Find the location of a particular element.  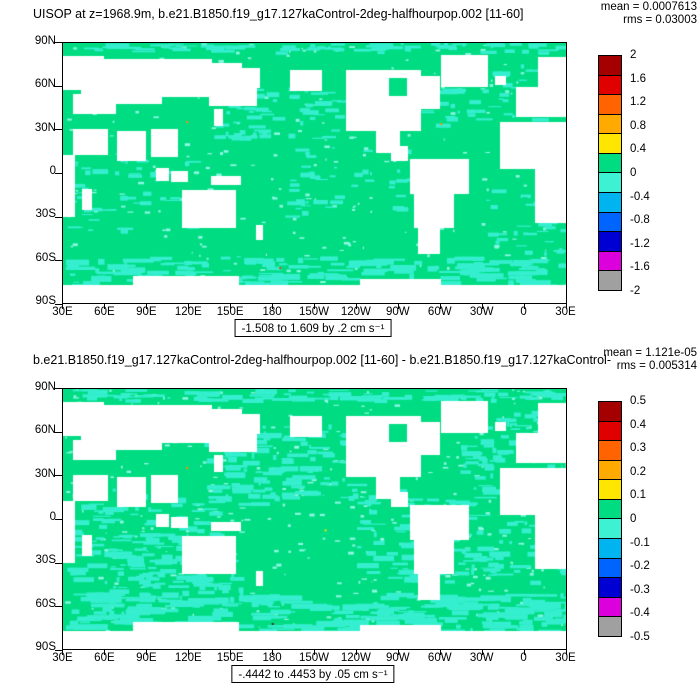

colorbar-label: -0.3 is located at coordinates (640, 589).